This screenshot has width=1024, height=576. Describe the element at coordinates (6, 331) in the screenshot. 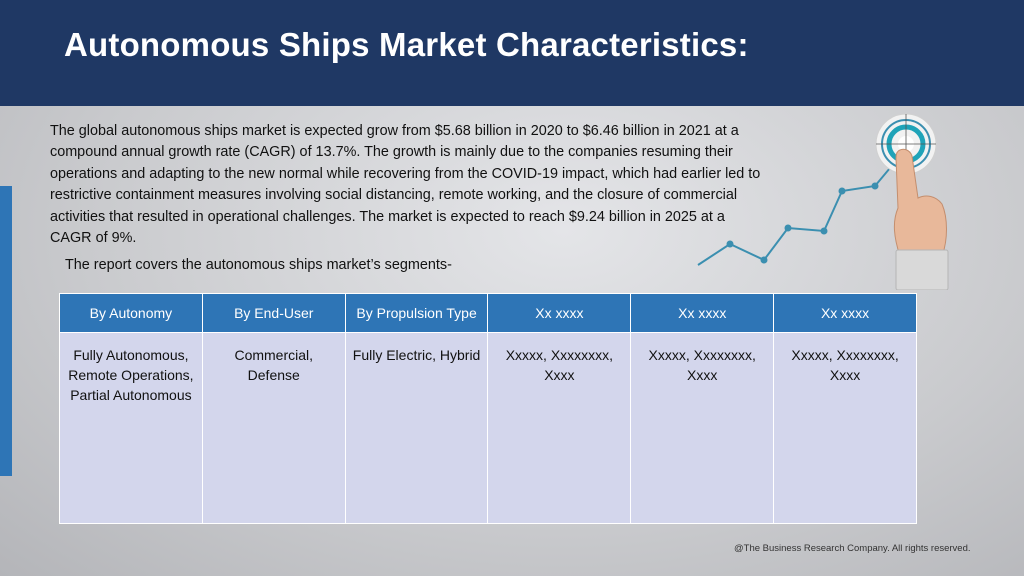

I see `side-accent-bar` at that location.